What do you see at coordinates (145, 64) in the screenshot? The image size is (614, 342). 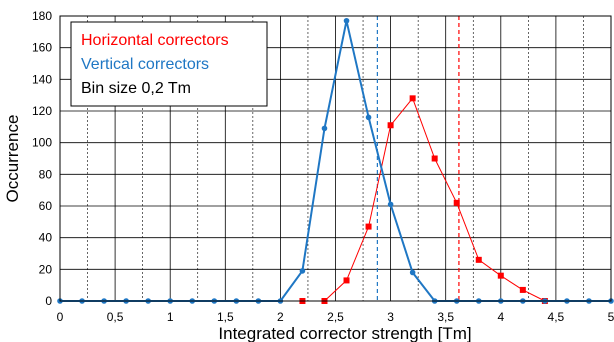 I see `legend-entry-vertical: Vertical correctors` at bounding box center [145, 64].